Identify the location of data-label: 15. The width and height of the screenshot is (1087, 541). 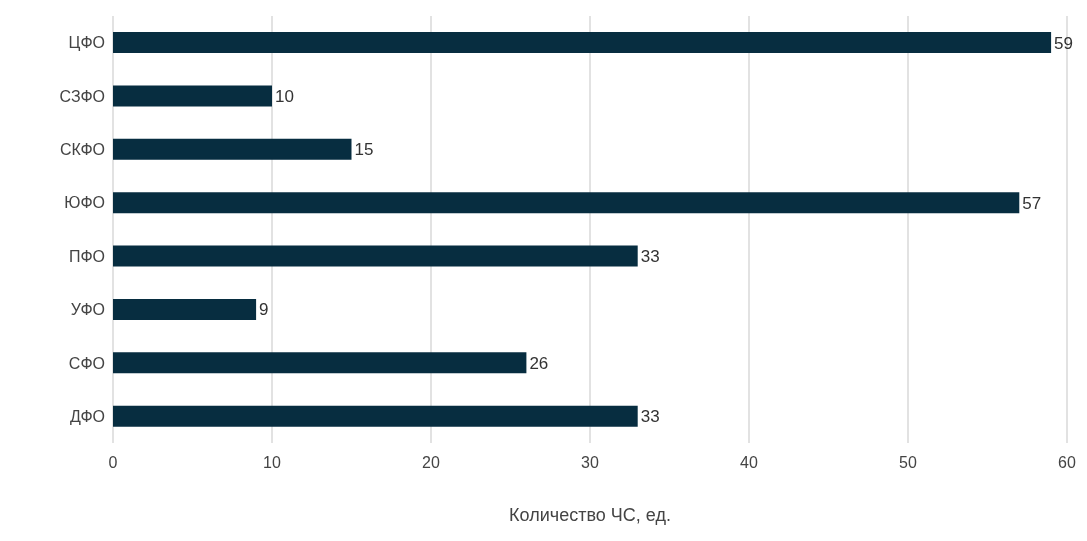
(364, 150).